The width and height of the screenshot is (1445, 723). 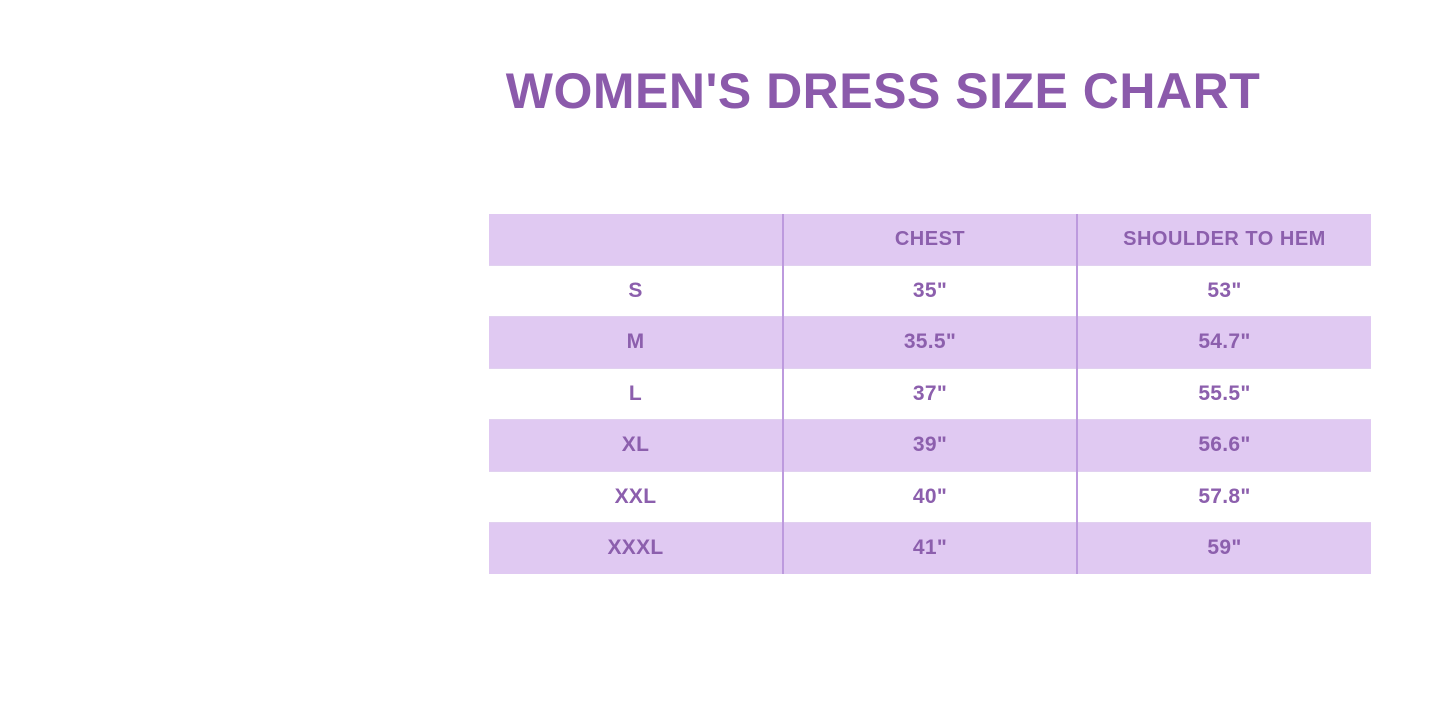 I want to click on header-shoulder-to-hem: SHOULDER TO HEM, so click(x=1223, y=239).